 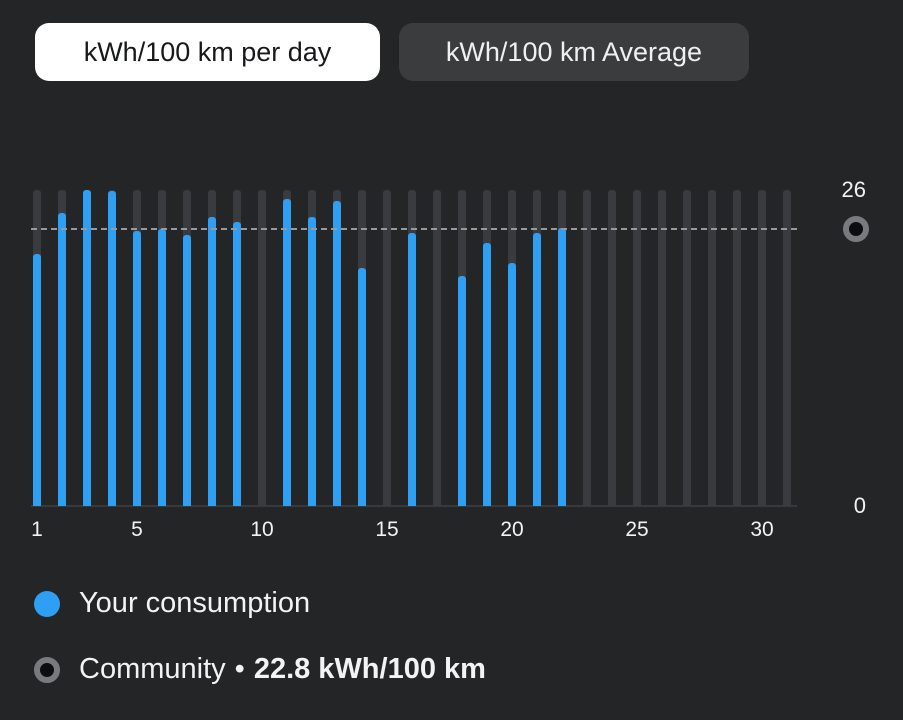 What do you see at coordinates (762, 529) in the screenshot?
I see `x-tick-label: 30` at bounding box center [762, 529].